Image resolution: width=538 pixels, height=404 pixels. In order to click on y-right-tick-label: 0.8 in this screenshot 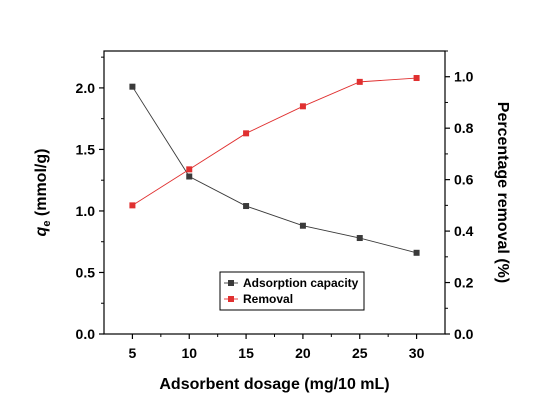, I will do `click(464, 128)`.